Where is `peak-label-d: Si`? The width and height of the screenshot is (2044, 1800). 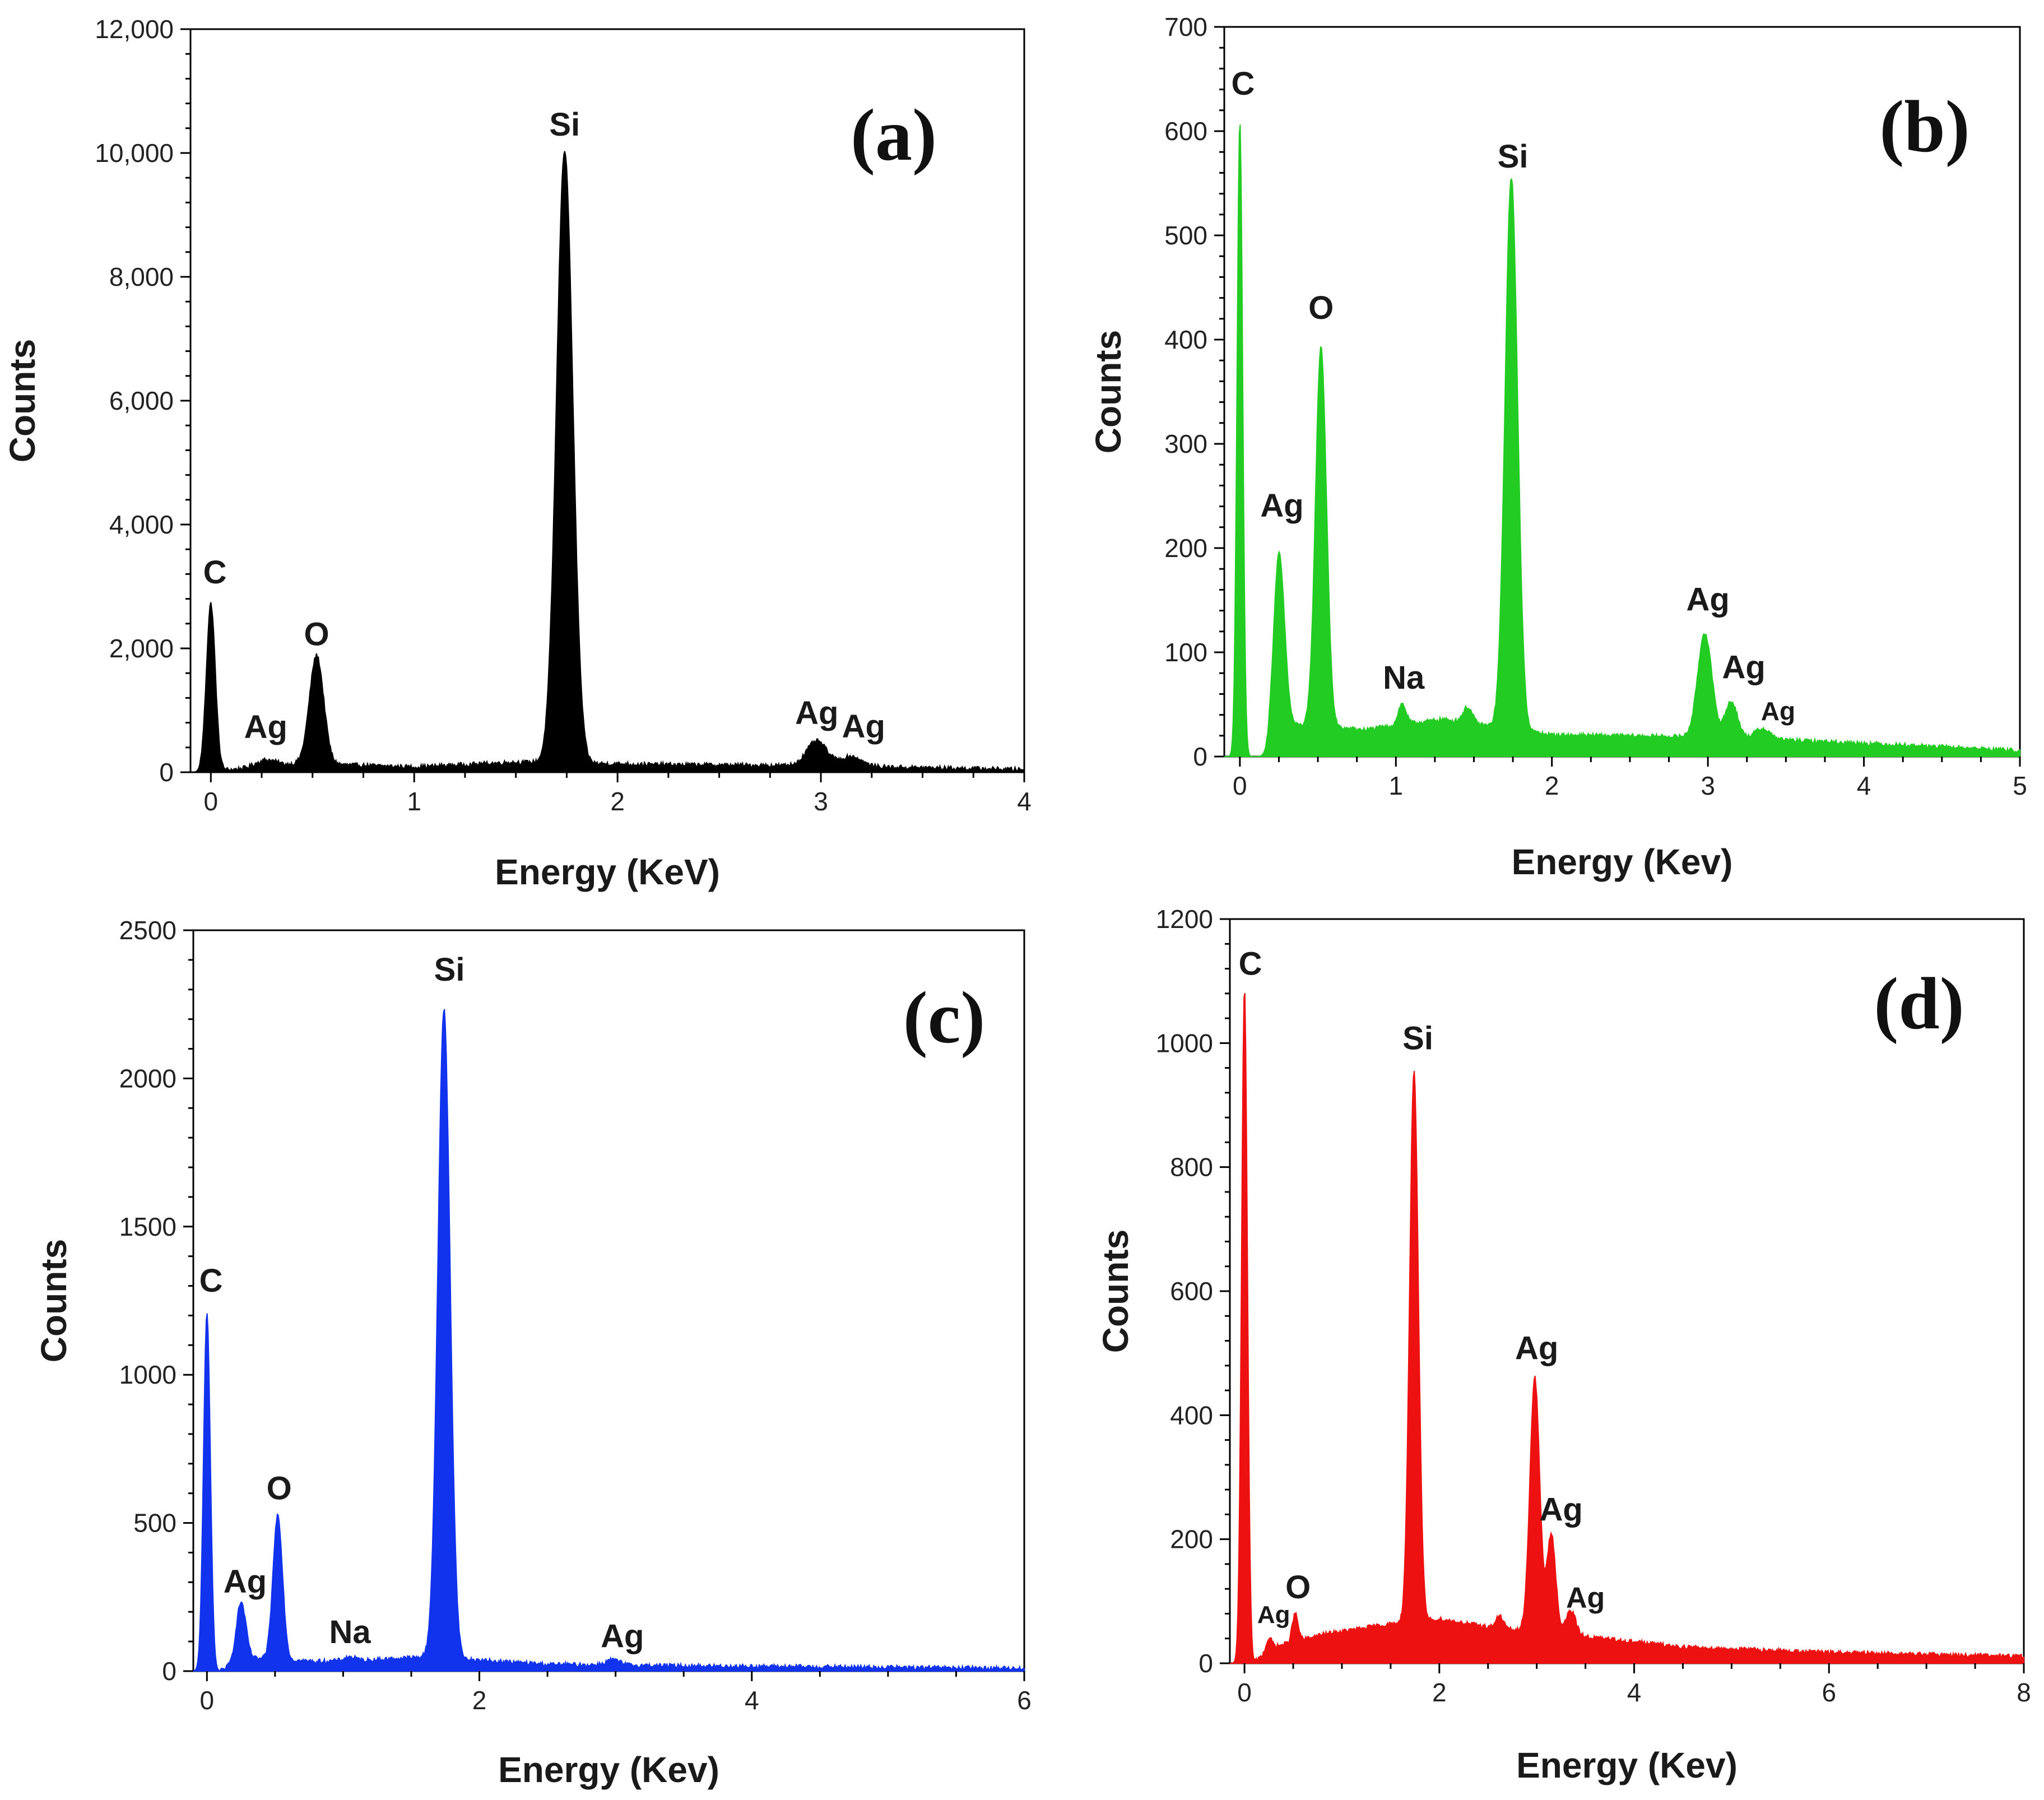 peak-label-d: Si is located at coordinates (1417, 1038).